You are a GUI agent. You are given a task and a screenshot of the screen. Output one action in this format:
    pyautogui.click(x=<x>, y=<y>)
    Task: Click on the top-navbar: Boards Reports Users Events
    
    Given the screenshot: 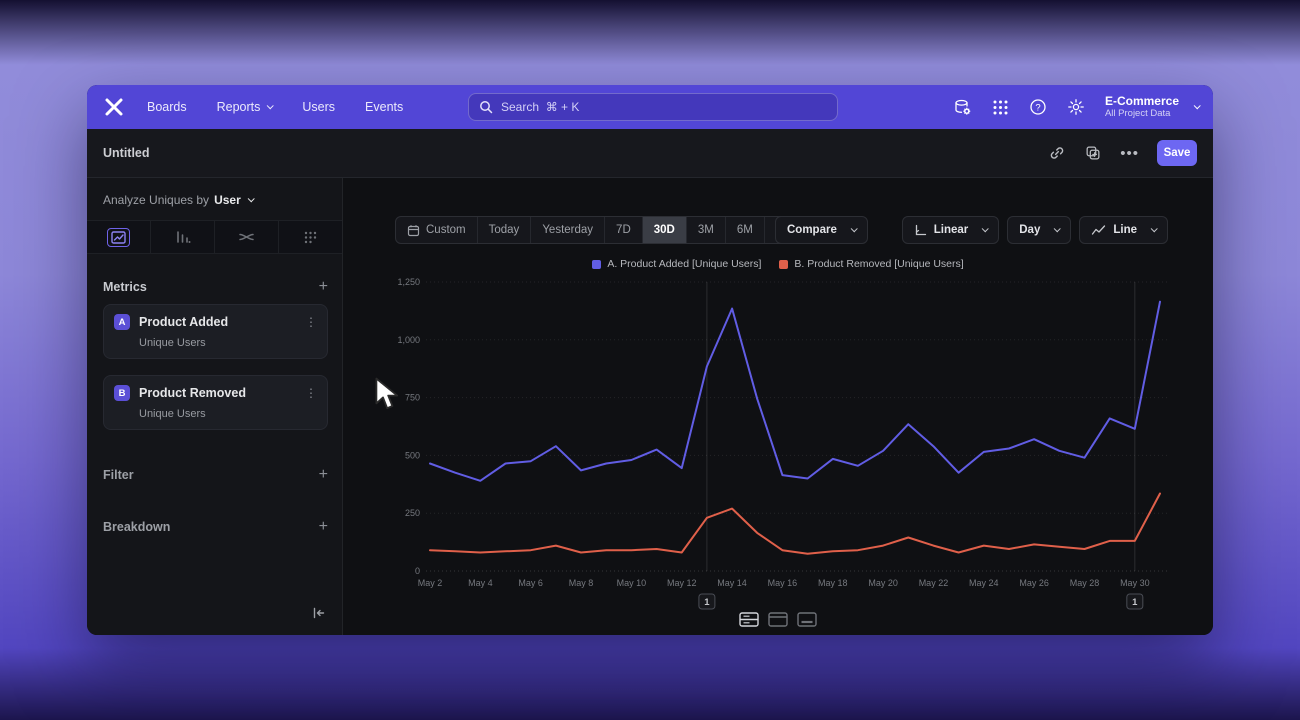 What is the action you would take?
    pyautogui.click(x=650, y=107)
    